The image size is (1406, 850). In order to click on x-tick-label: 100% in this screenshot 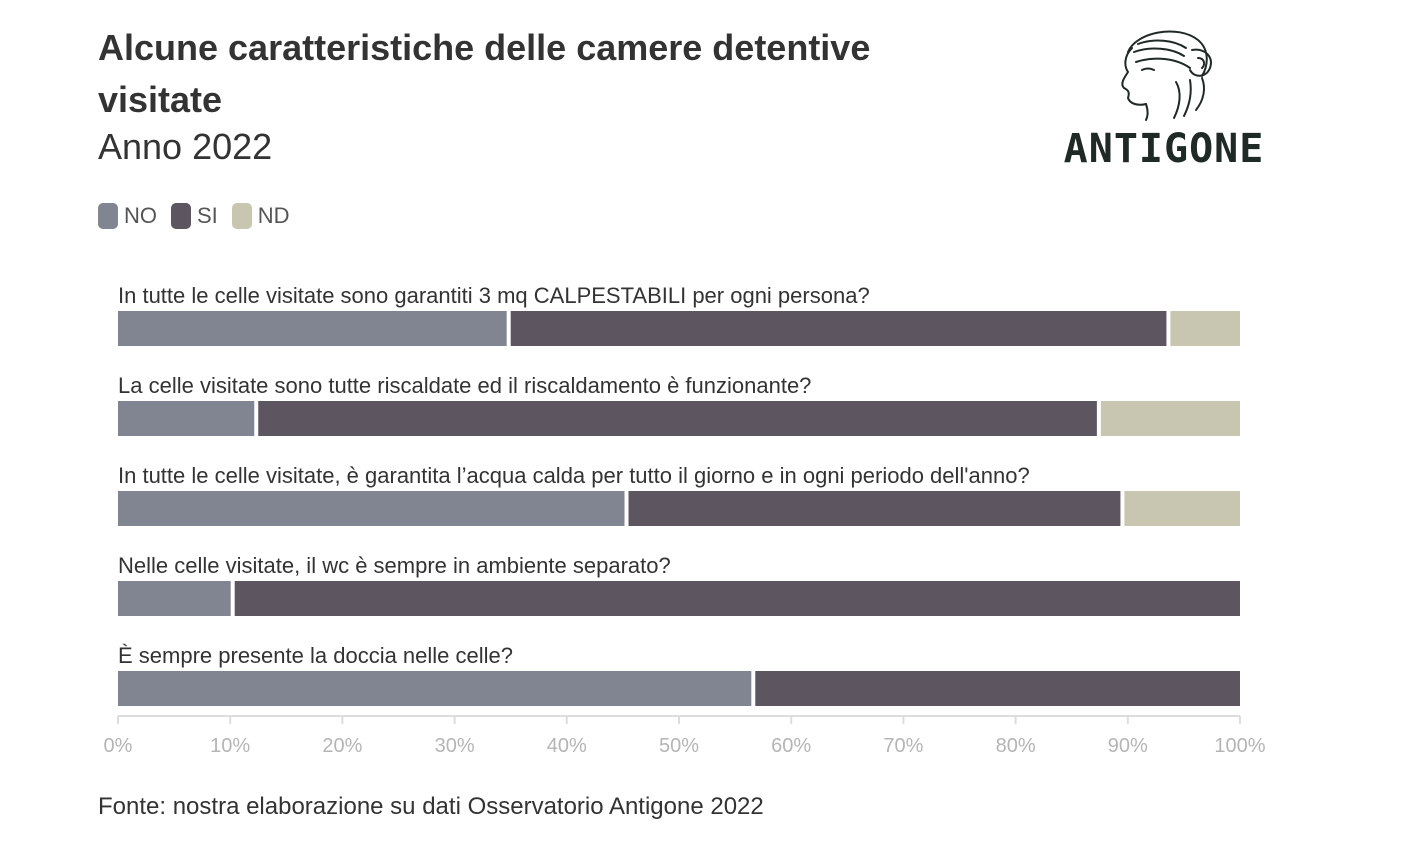, I will do `click(1239, 746)`.